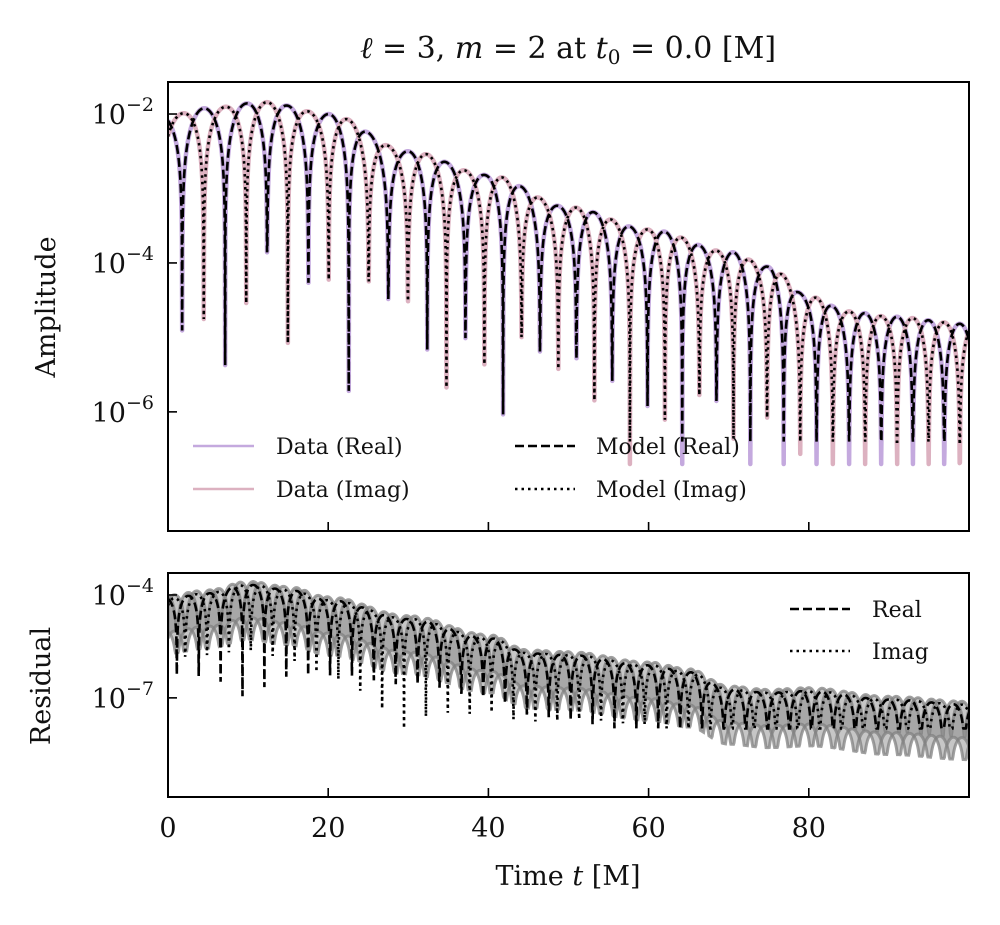 The width and height of the screenshot is (1000, 925). What do you see at coordinates (339, 447) in the screenshot?
I see `legend-label-data-real: Data (Real)` at bounding box center [339, 447].